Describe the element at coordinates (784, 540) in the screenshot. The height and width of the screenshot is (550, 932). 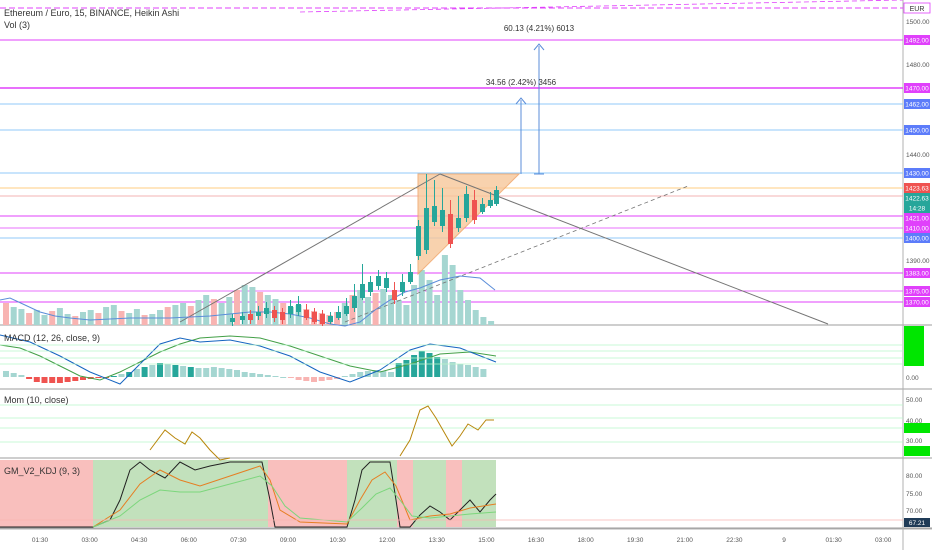
I see `time-tick-label: 9` at that location.